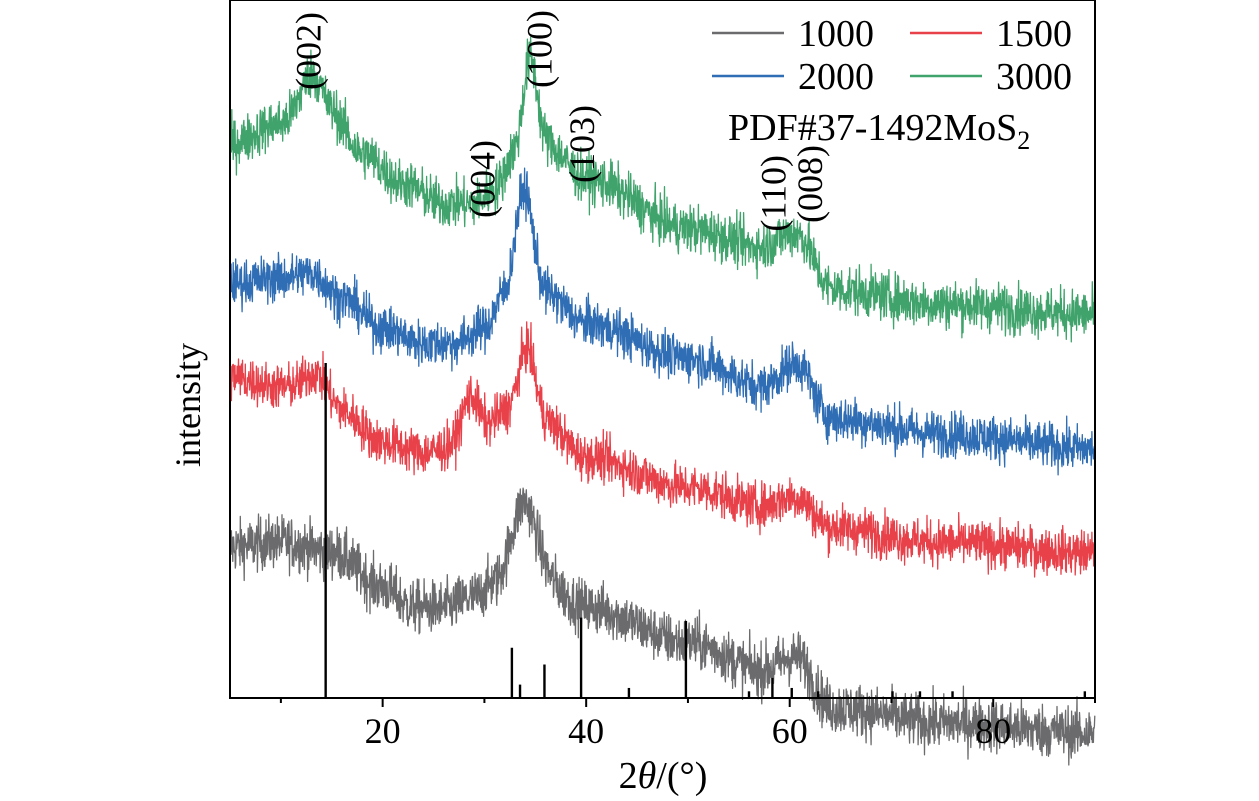 The image size is (1259, 801). Describe the element at coordinates (539, 49) in the screenshot. I see `peak-label: (100)` at that location.